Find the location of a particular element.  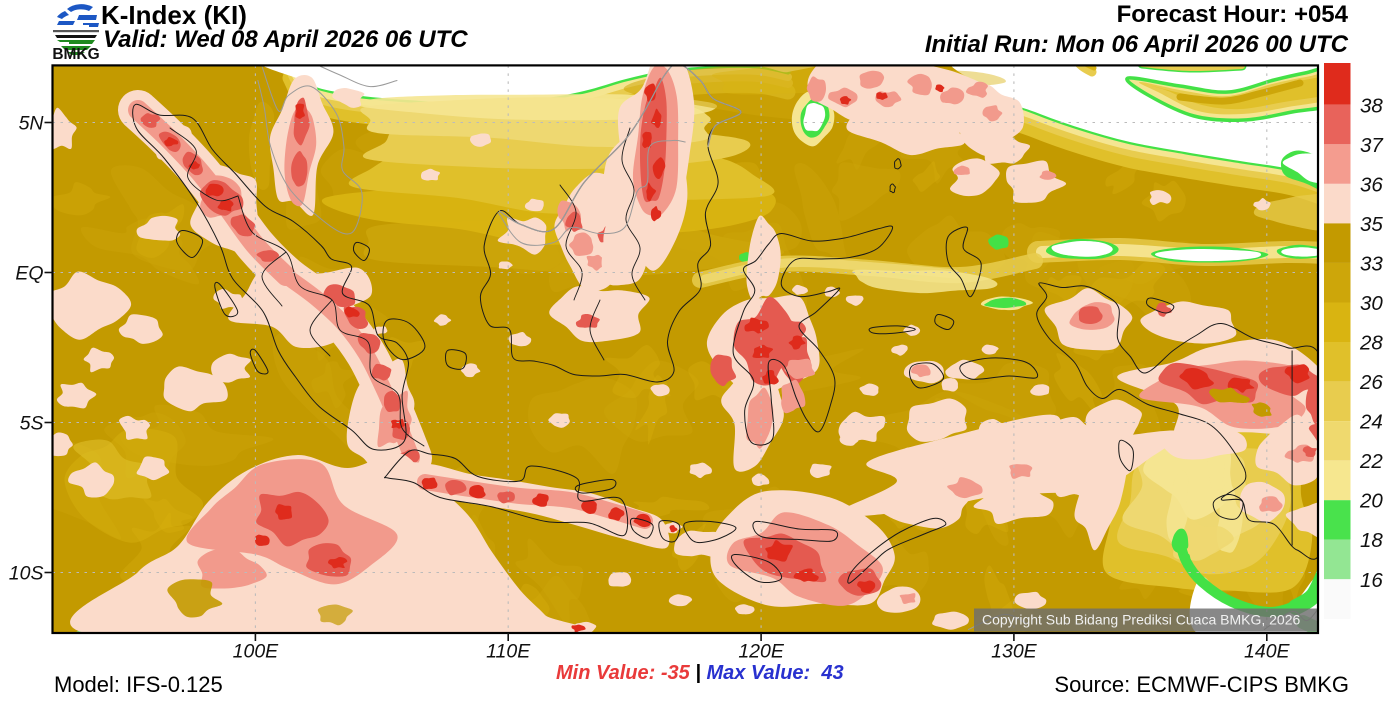

svg-text: 16 is located at coordinates (1371, 580).